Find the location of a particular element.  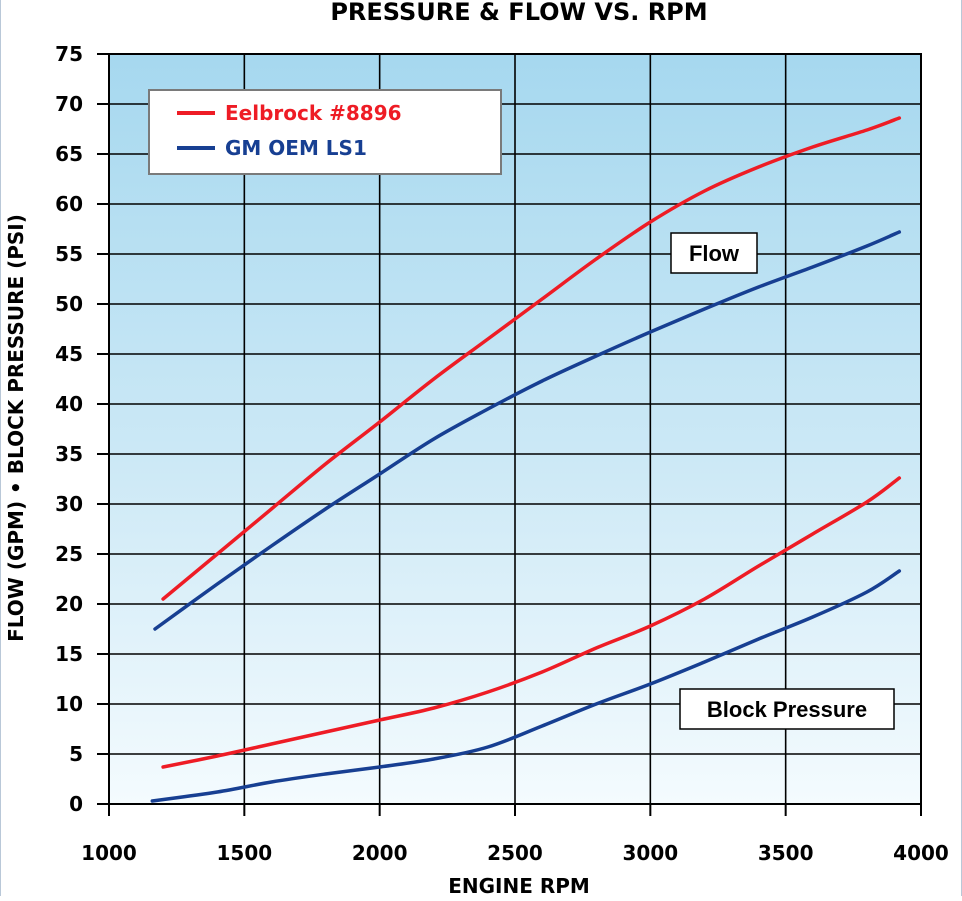

y-tick-label: 5 is located at coordinates (76, 754).